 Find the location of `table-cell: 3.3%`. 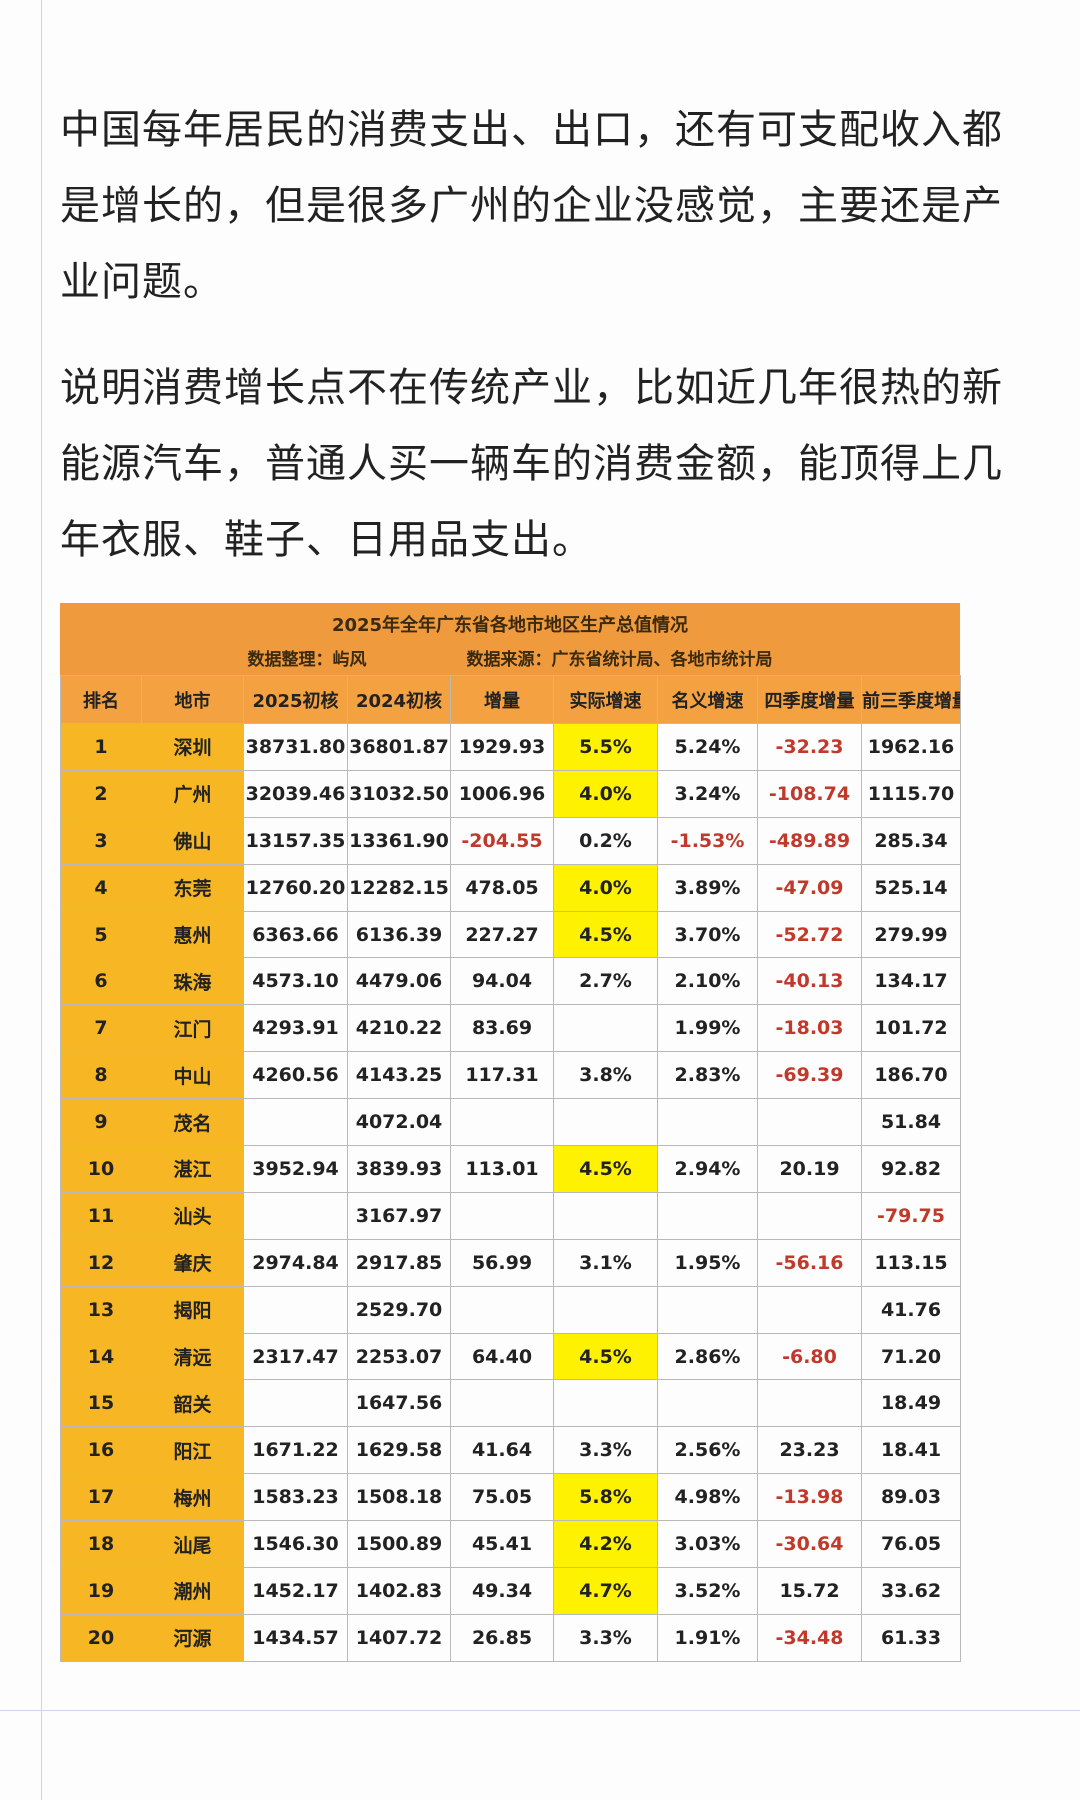

table-cell: 3.3% is located at coordinates (605, 1637).